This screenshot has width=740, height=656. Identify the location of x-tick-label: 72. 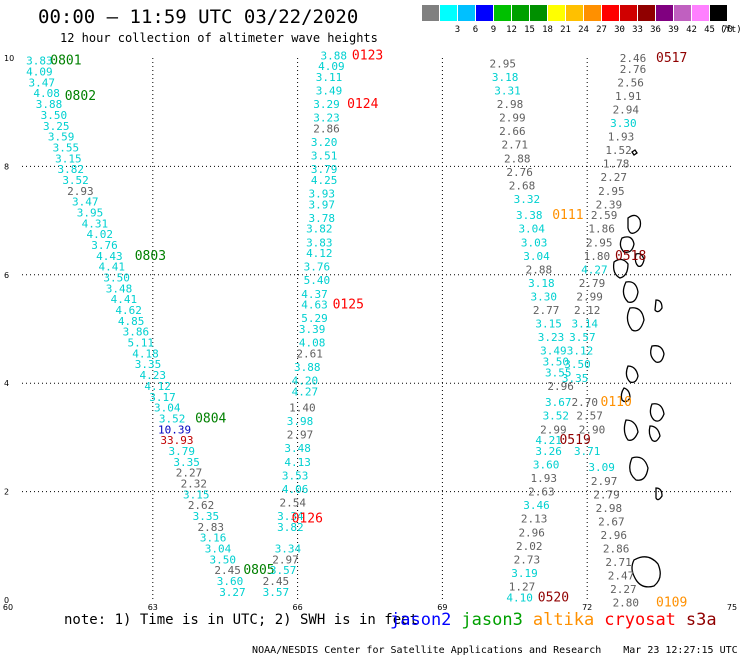
(587, 606).